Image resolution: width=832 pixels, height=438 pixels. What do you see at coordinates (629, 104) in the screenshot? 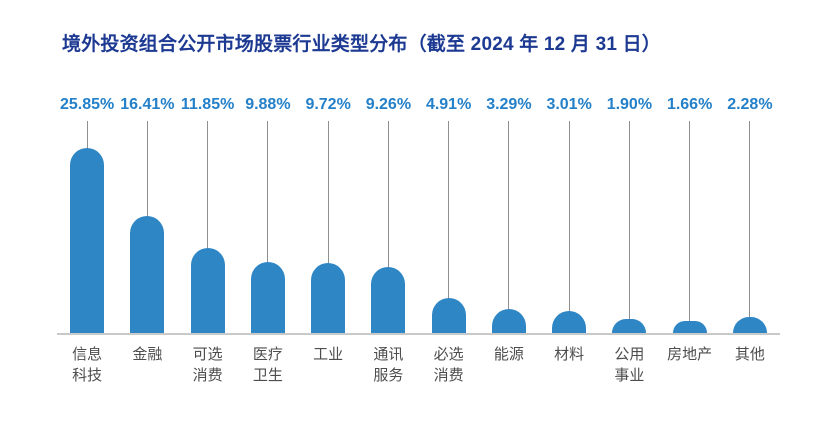
I see `bar-value-label: 1.90%` at bounding box center [629, 104].